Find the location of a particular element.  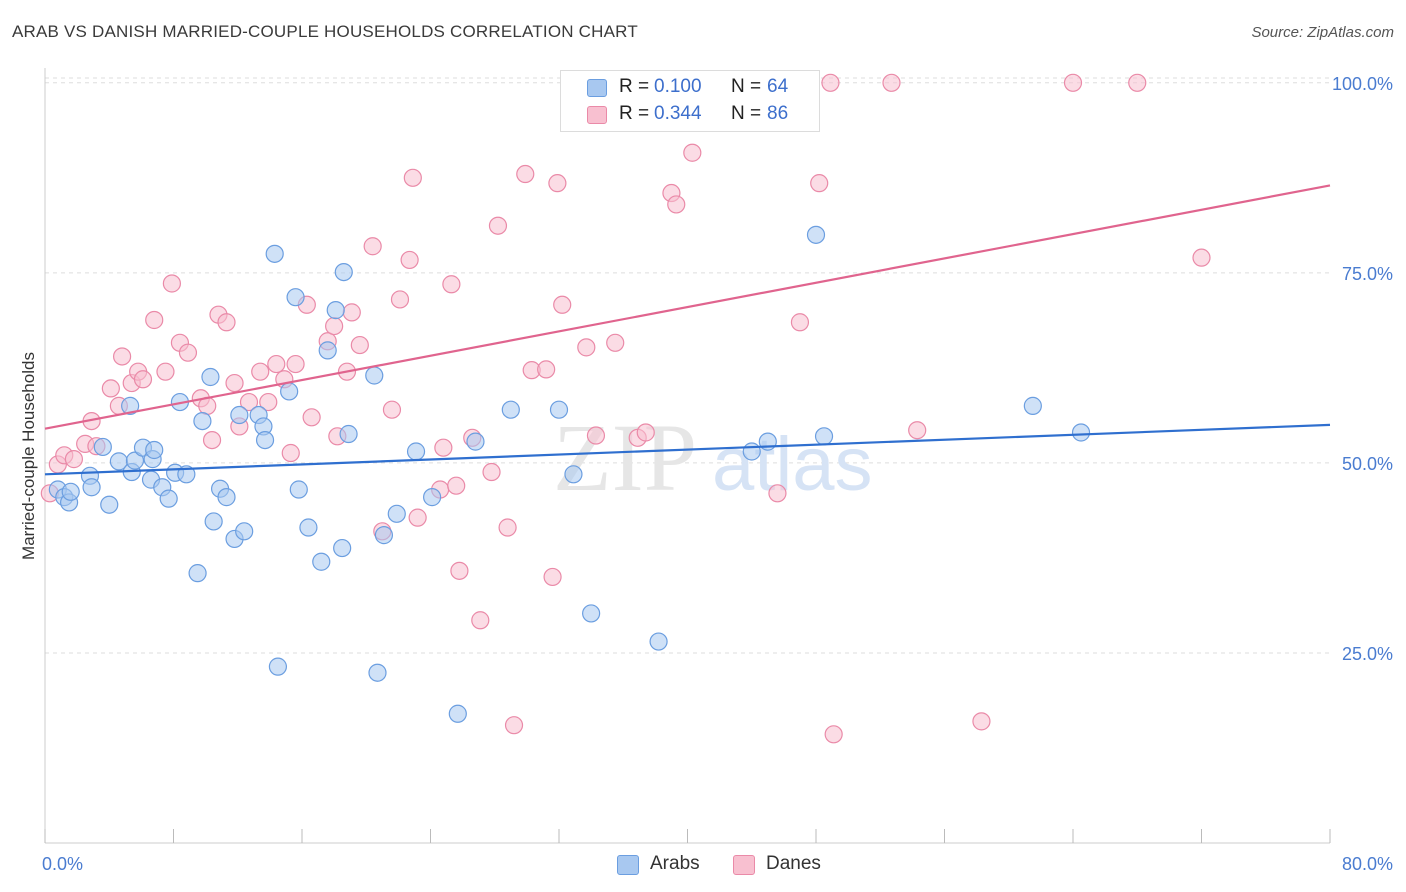

y-tick-label: 50.0% is located at coordinates (1367, 464).